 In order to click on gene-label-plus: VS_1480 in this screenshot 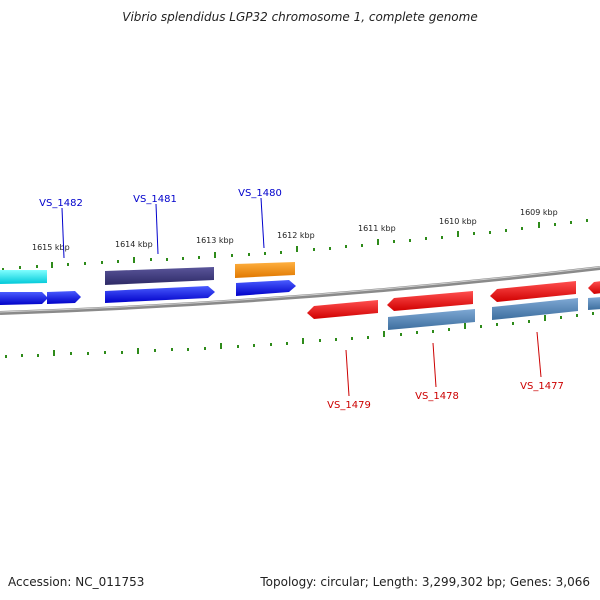, I will do `click(260, 193)`.